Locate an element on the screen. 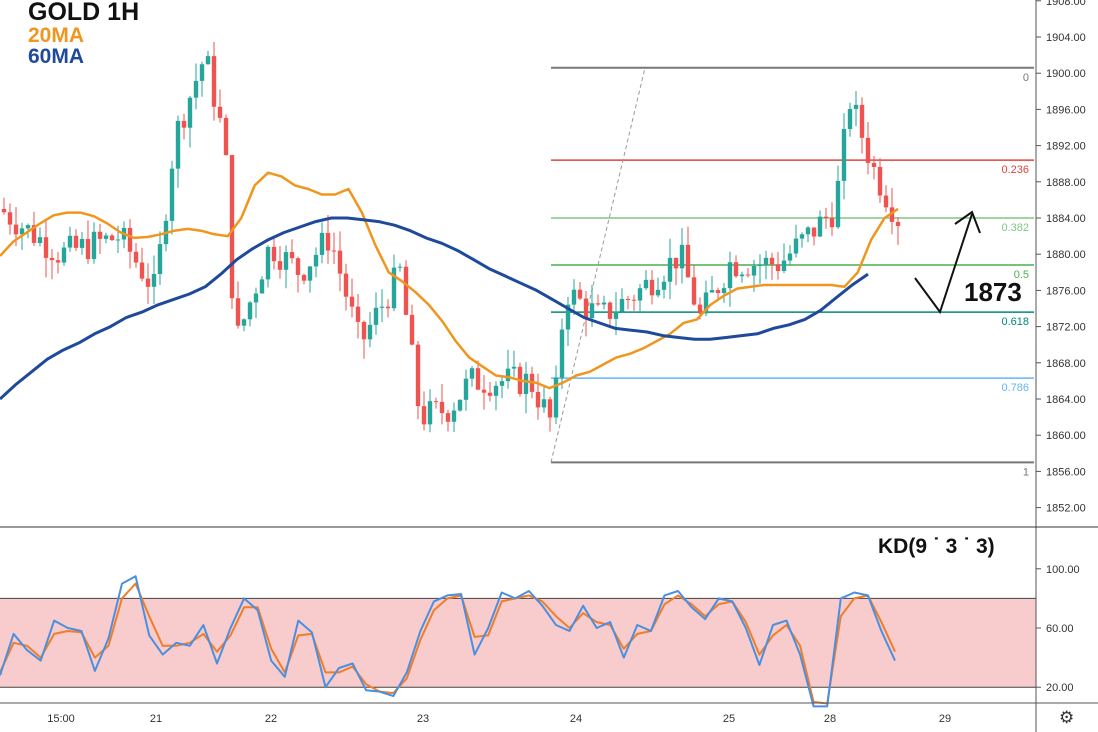 This screenshot has height=732, width=1098. fib-level-label: 1 is located at coordinates (1026, 472).